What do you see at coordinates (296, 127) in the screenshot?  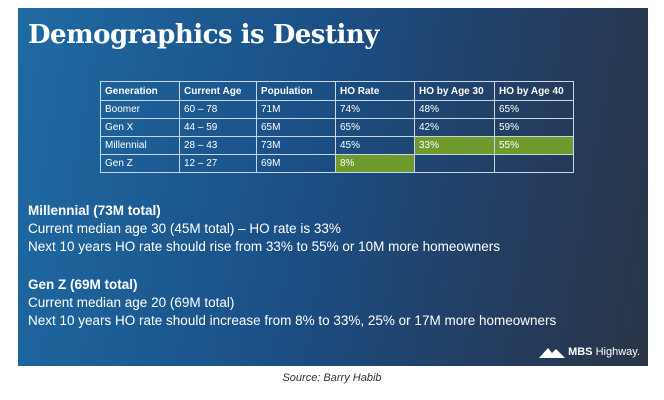 I see `table-cell: 65M` at bounding box center [296, 127].